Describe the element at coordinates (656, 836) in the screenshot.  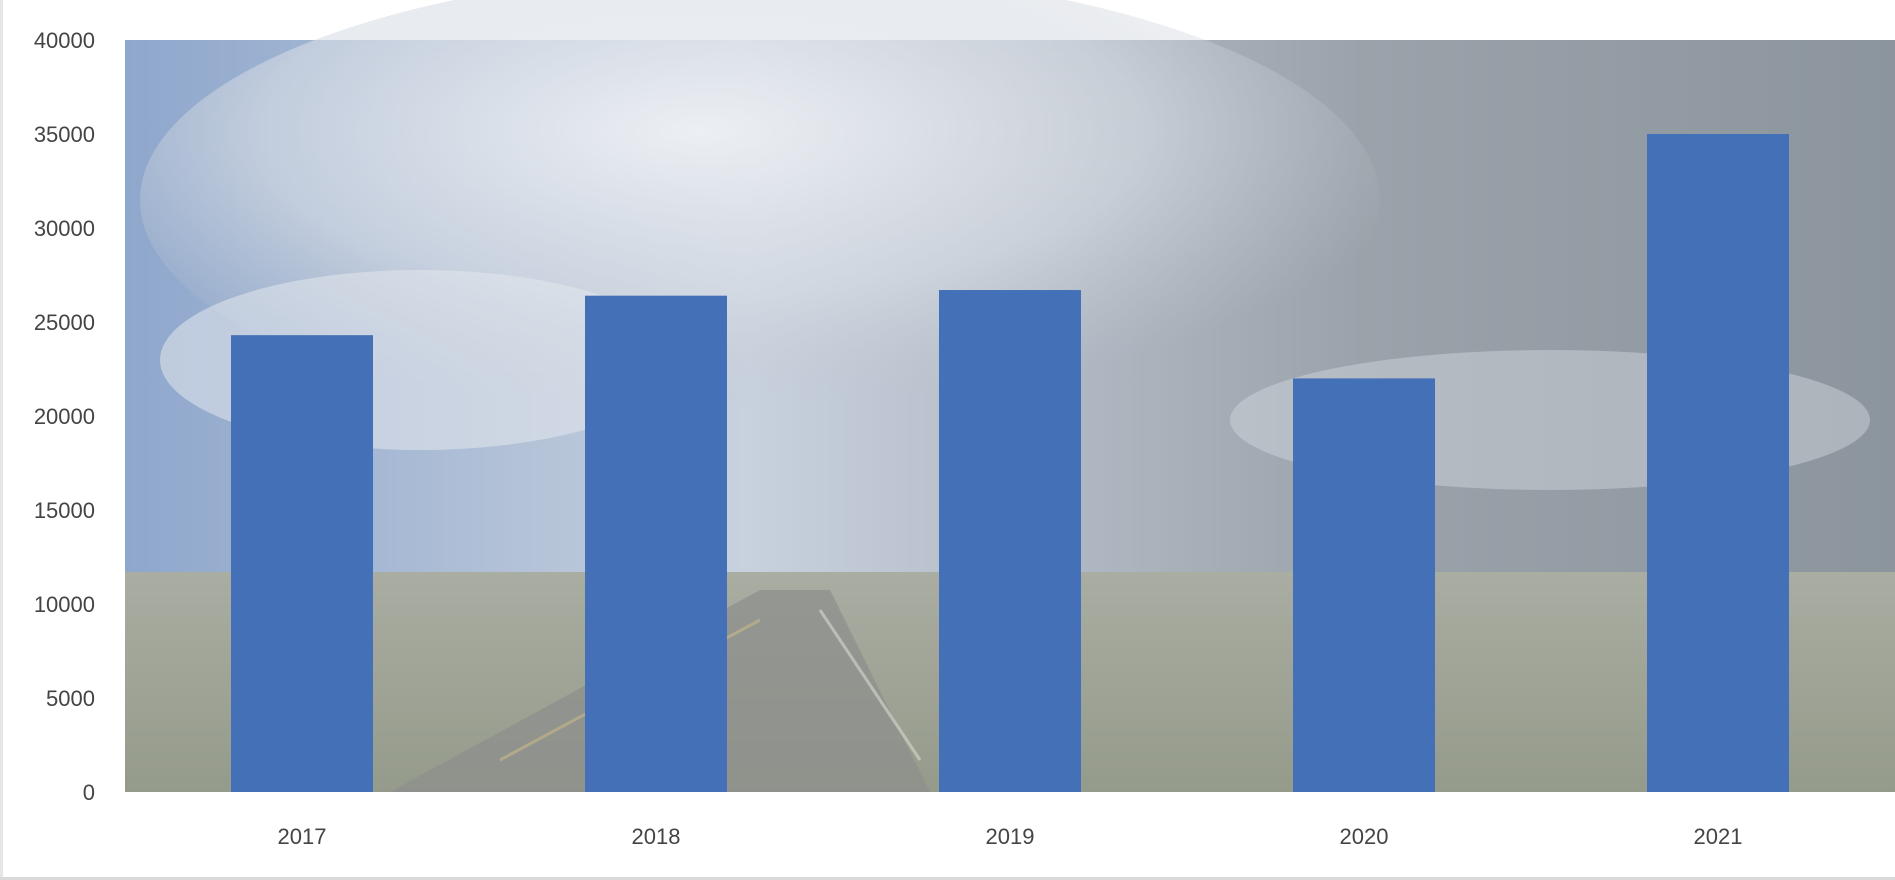
I see `x-tick-label-2018: 2018` at that location.